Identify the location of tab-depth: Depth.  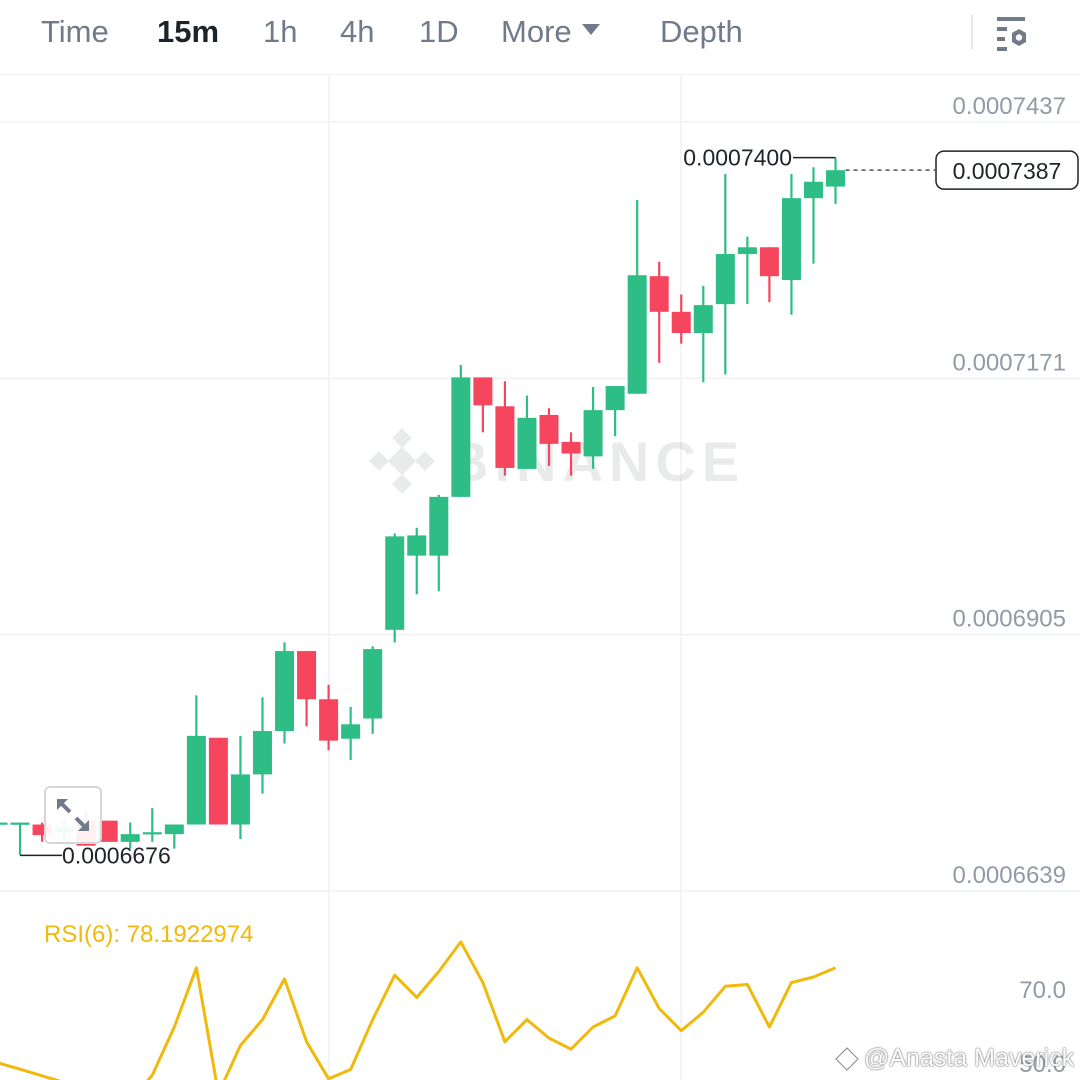
(701, 31).